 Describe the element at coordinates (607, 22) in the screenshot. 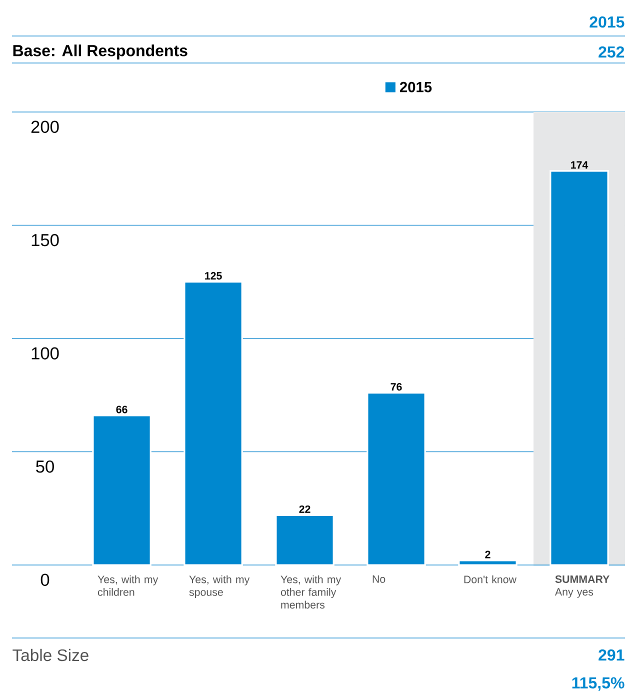

I see `text: 2015` at that location.